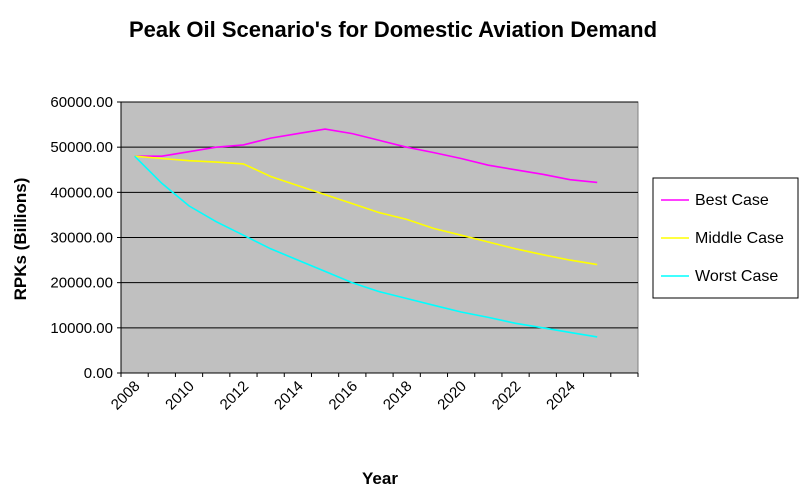  I want to click on series-line-best-case, so click(366, 156).